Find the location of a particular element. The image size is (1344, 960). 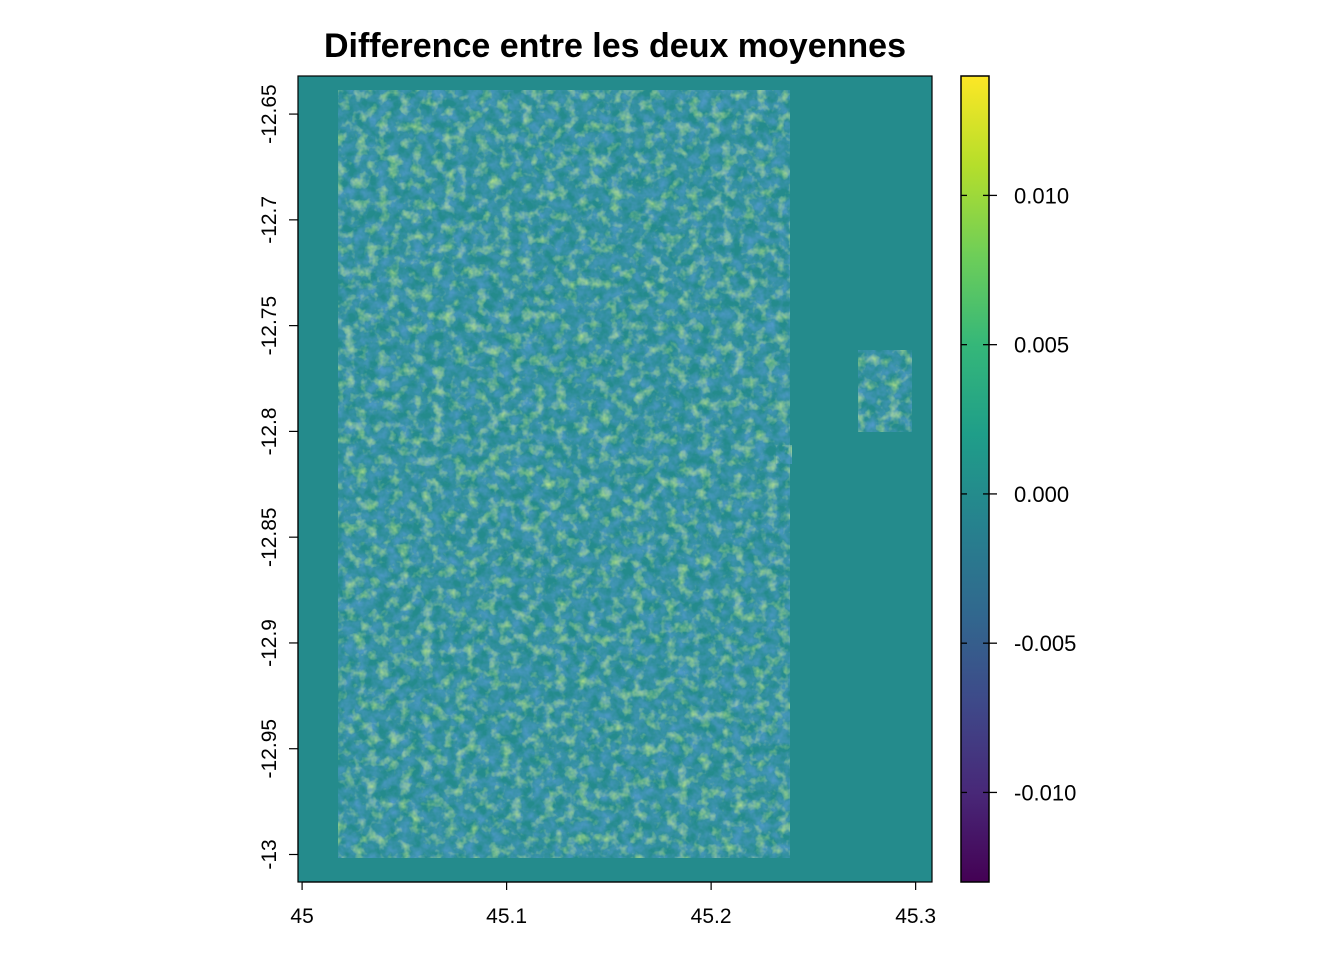

y-tick-label: -12.85 is located at coordinates (269, 537).